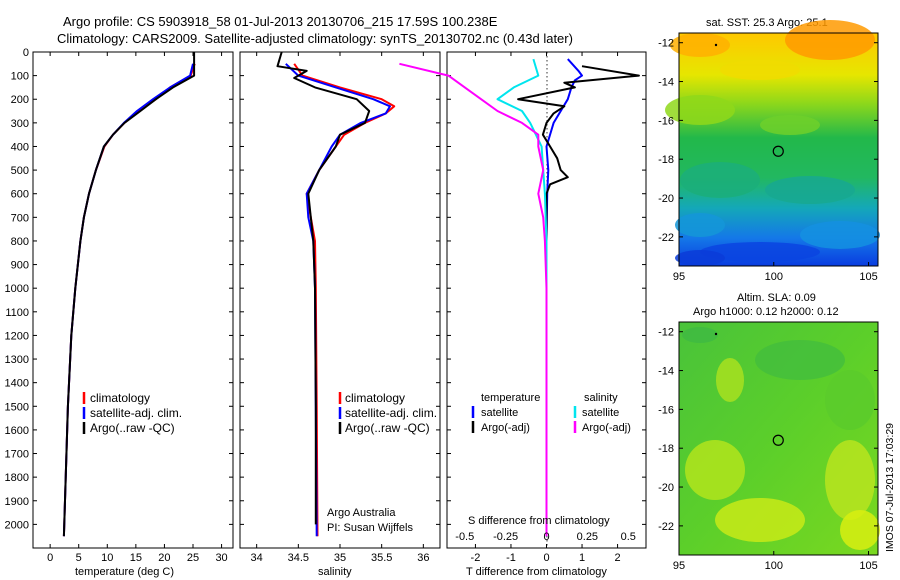 The width and height of the screenshot is (900, 580). I want to click on temperature-difference-xlabel: T difference from climatology, so click(536, 572).